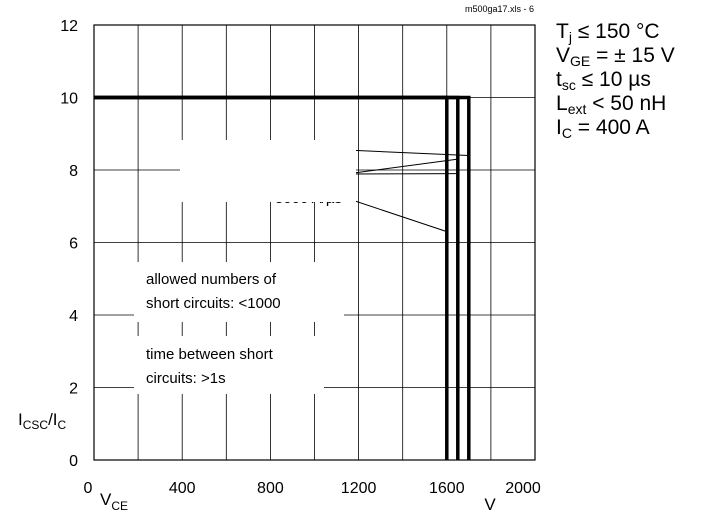  I want to click on x-tick-label: 0, so click(88, 488).